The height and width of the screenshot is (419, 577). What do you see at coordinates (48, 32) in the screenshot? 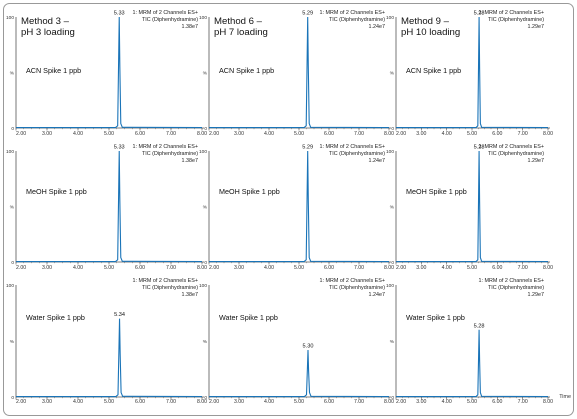
I see `method-title-line2: pH 3 loading` at bounding box center [48, 32].